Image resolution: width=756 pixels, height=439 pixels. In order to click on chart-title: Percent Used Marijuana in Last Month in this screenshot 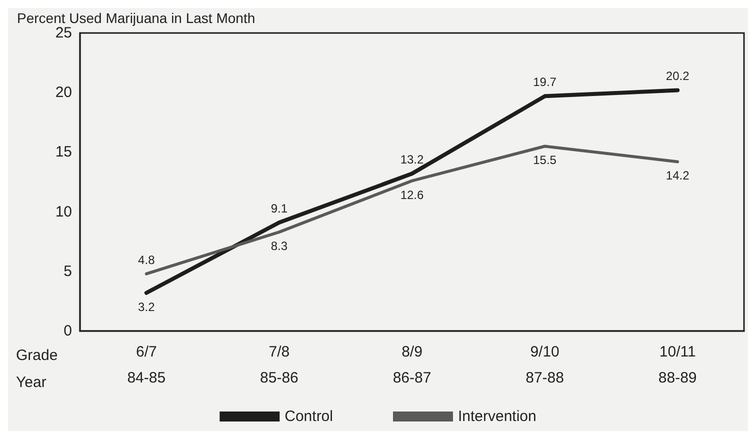, I will do `click(136, 18)`.